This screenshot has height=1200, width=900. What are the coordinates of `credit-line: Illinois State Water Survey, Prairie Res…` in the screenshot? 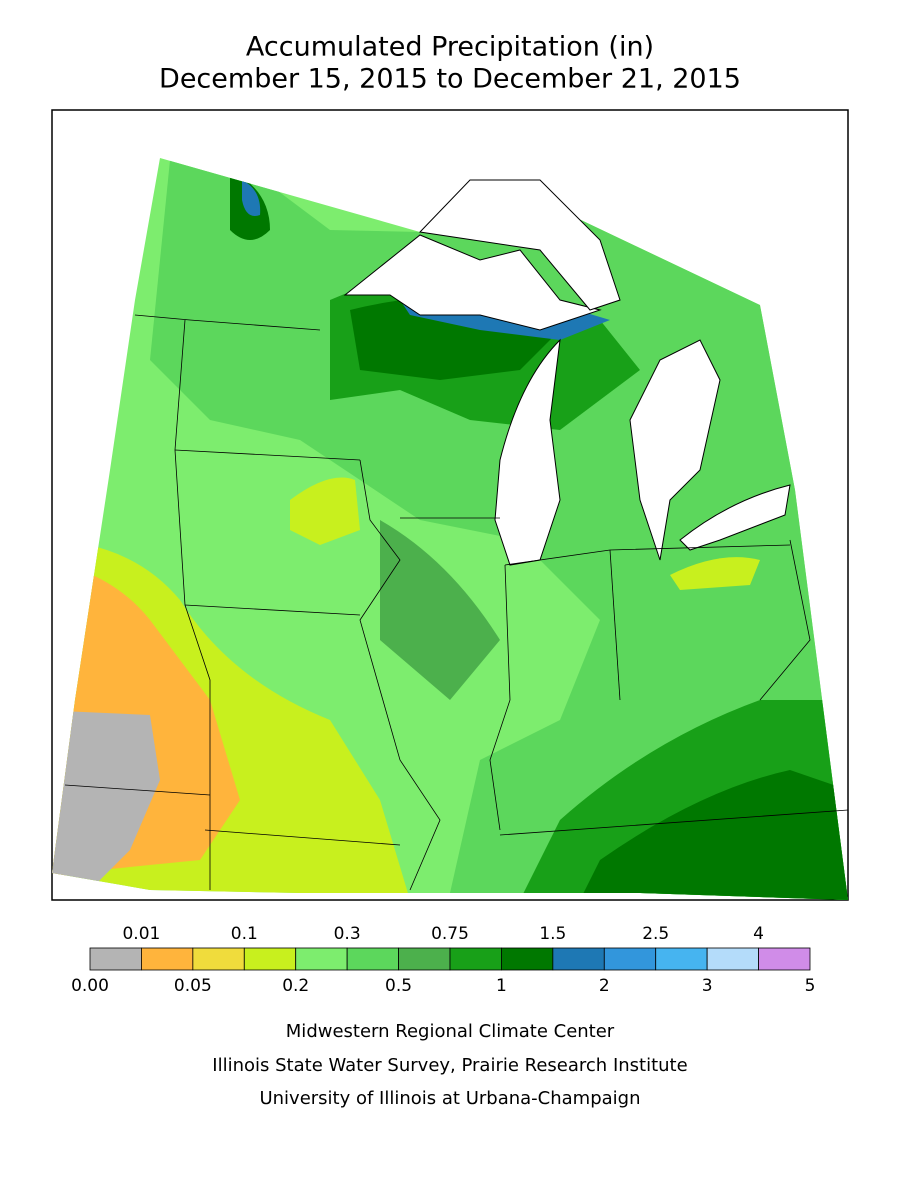 It's located at (449, 1065).